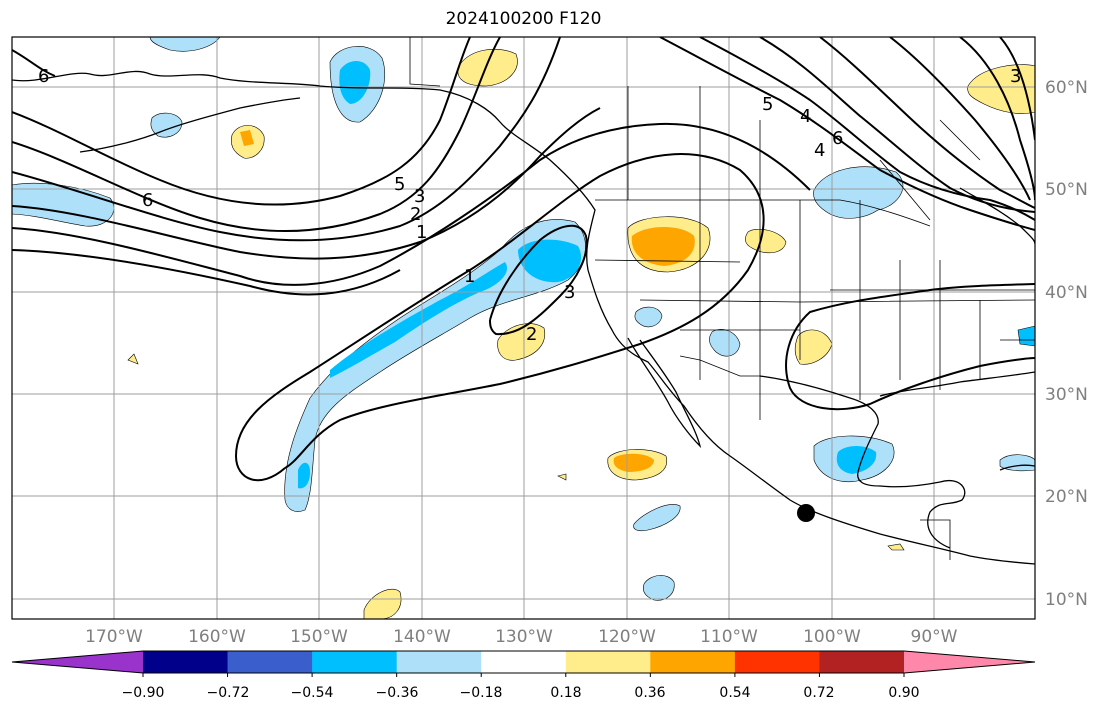 This screenshot has width=1105, height=712. Describe the element at coordinates (565, 693) in the screenshot. I see `colorbar-label: 0.18` at that location.